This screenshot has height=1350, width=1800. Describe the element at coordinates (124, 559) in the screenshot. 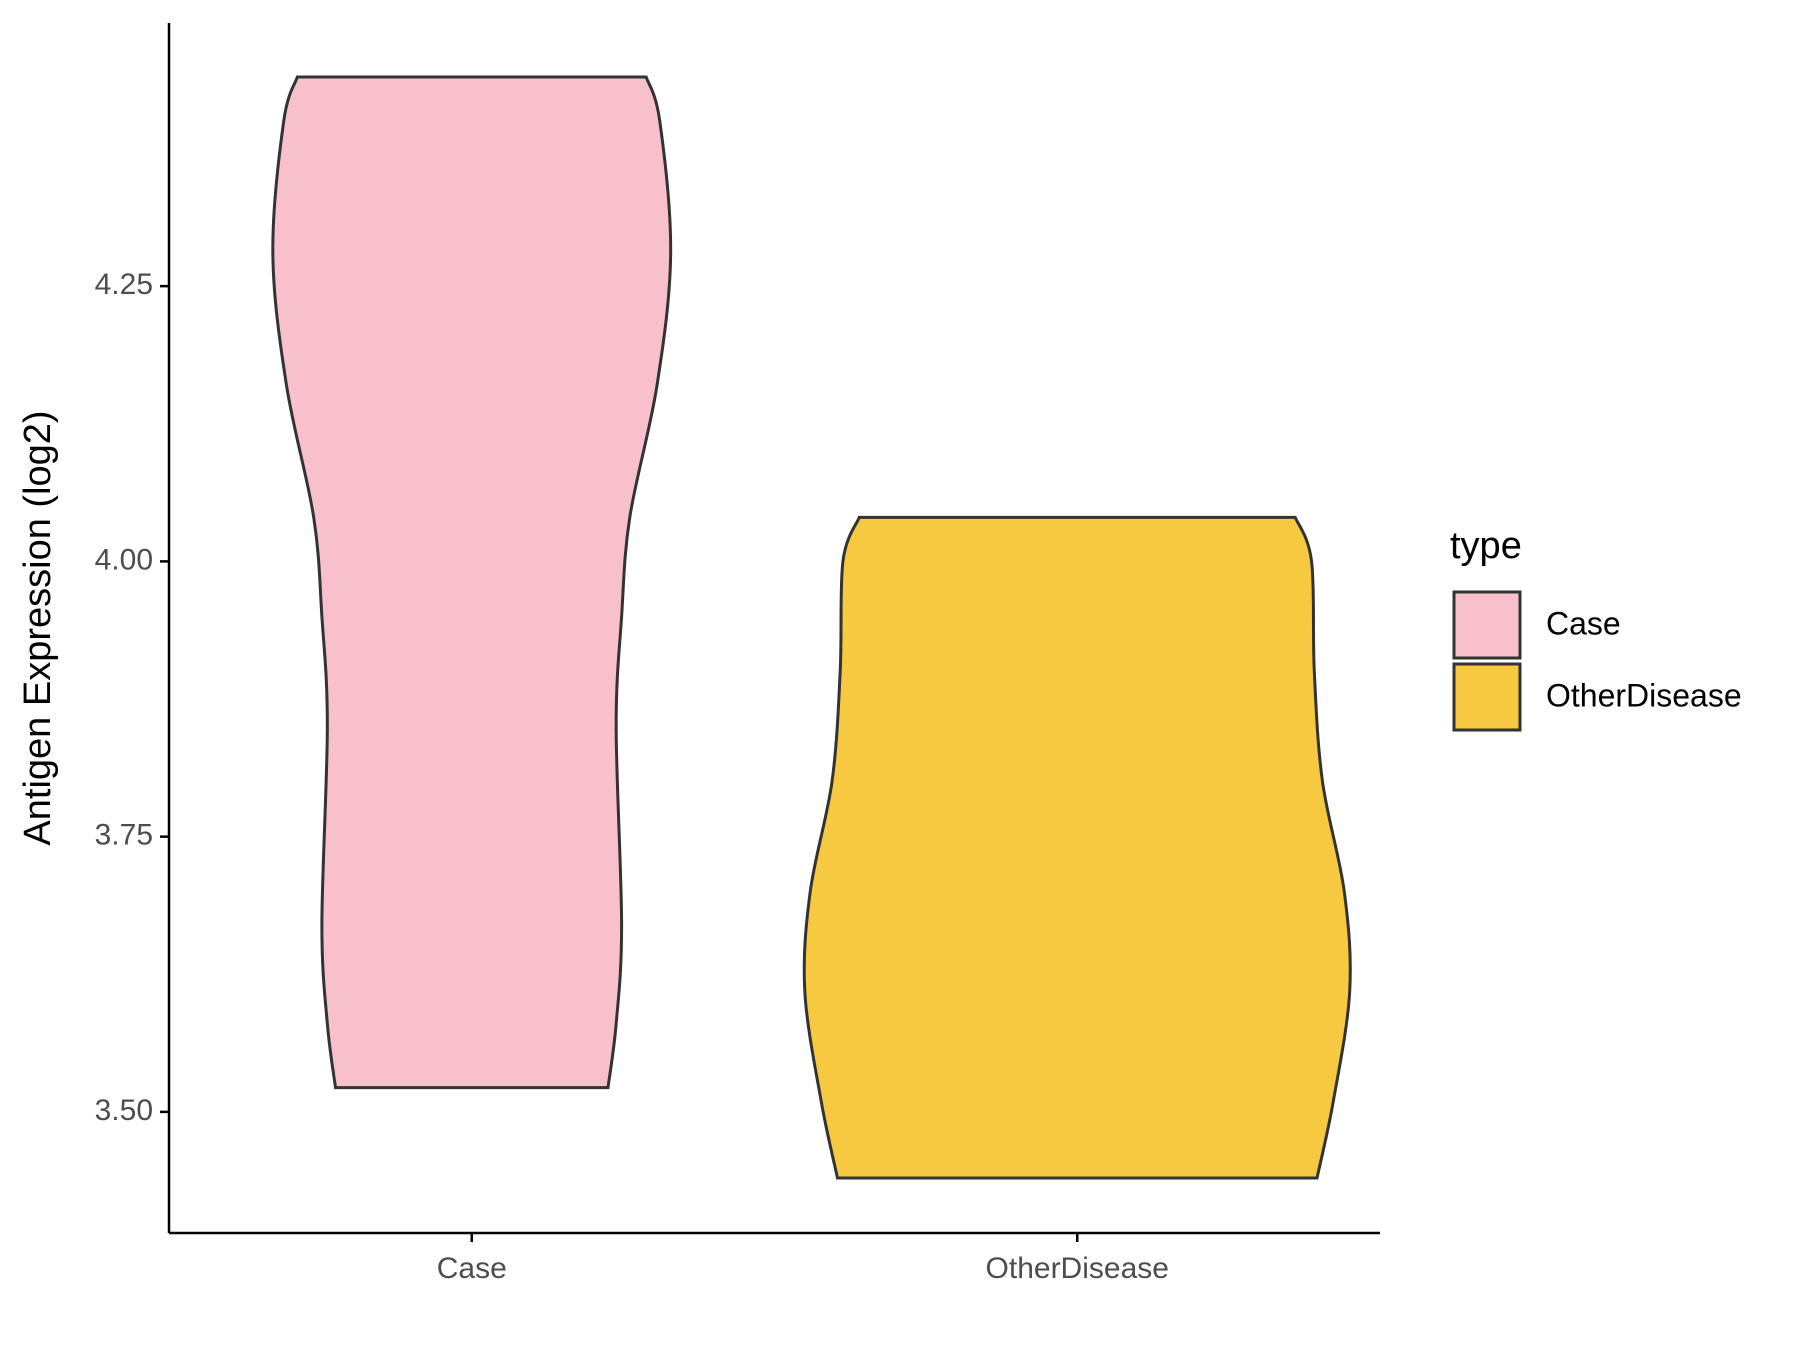

I see `y-tick-label: 4.00` at that location.